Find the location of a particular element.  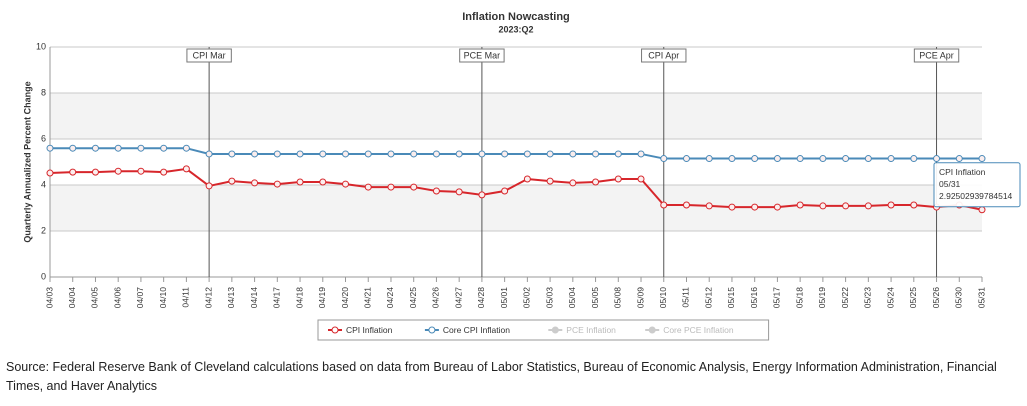

plot-line-label: PCE Apr is located at coordinates (936, 55).